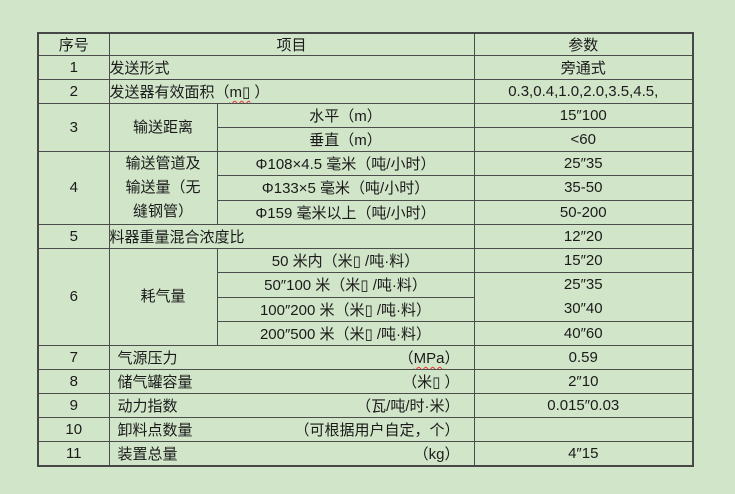  What do you see at coordinates (163, 127) in the screenshot?
I see `row-3-group-cell: 输送距离` at bounding box center [163, 127].